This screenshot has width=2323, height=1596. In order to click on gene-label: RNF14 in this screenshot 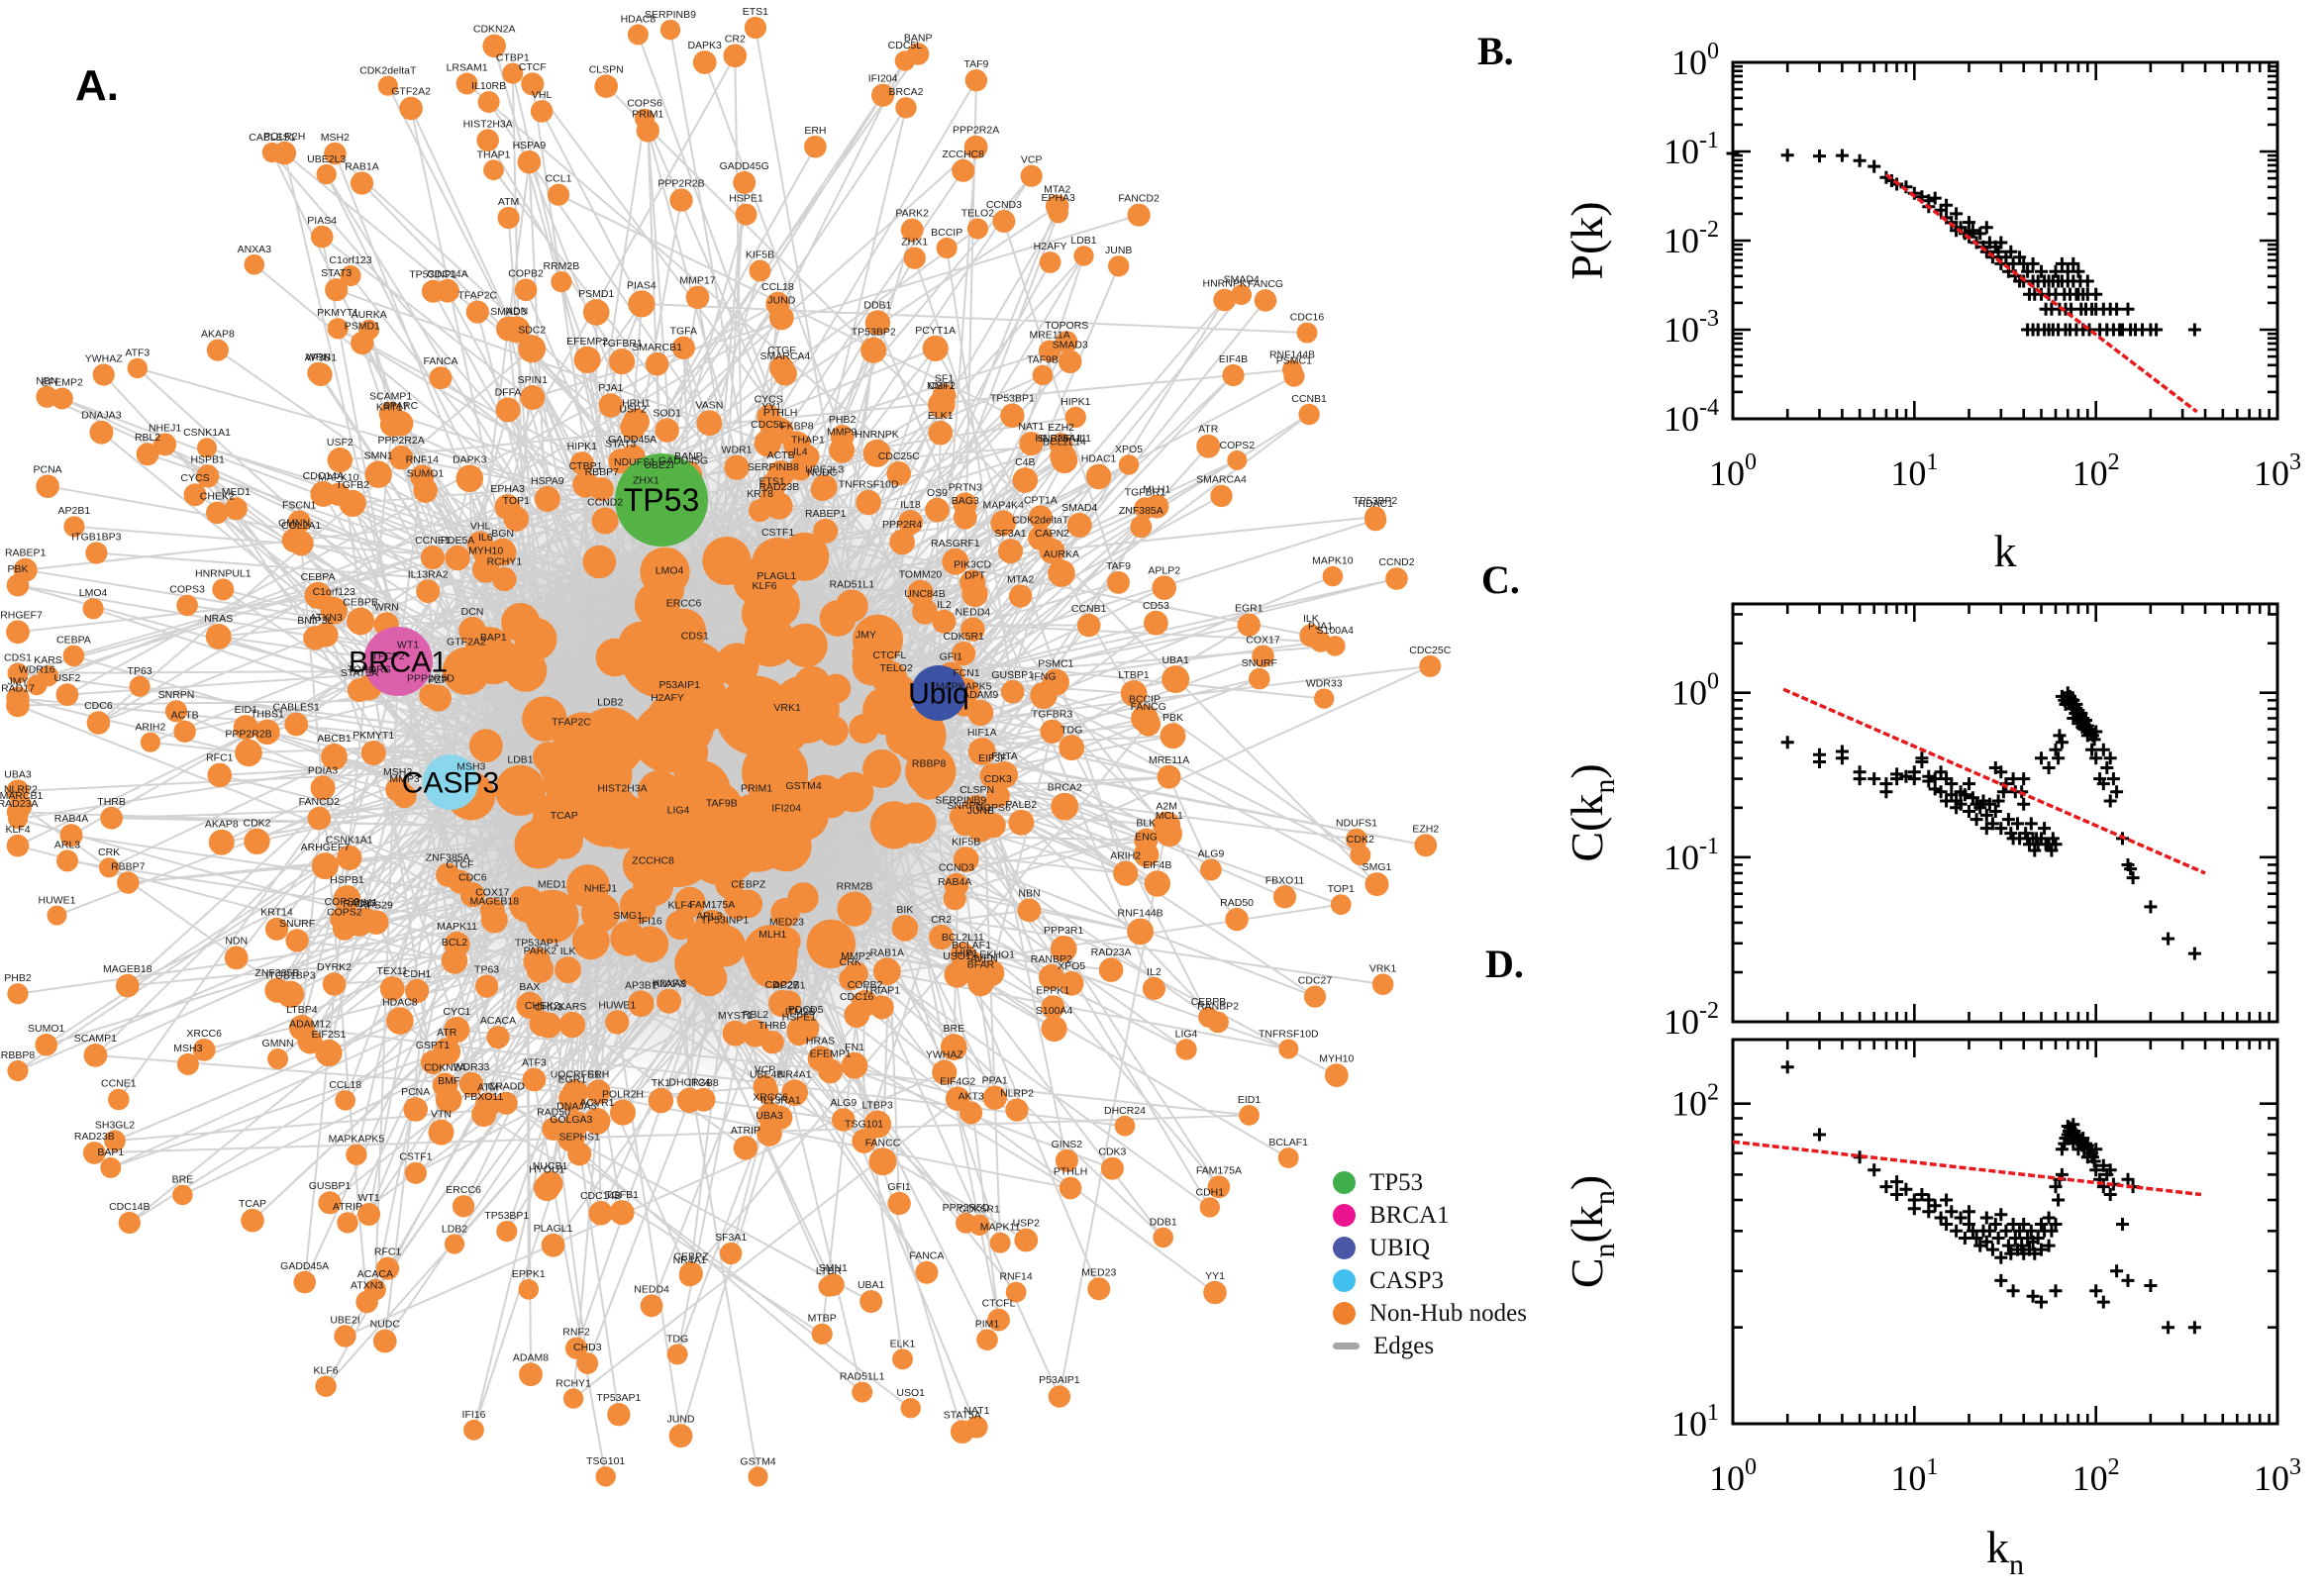, I will do `click(1016, 1277)`.